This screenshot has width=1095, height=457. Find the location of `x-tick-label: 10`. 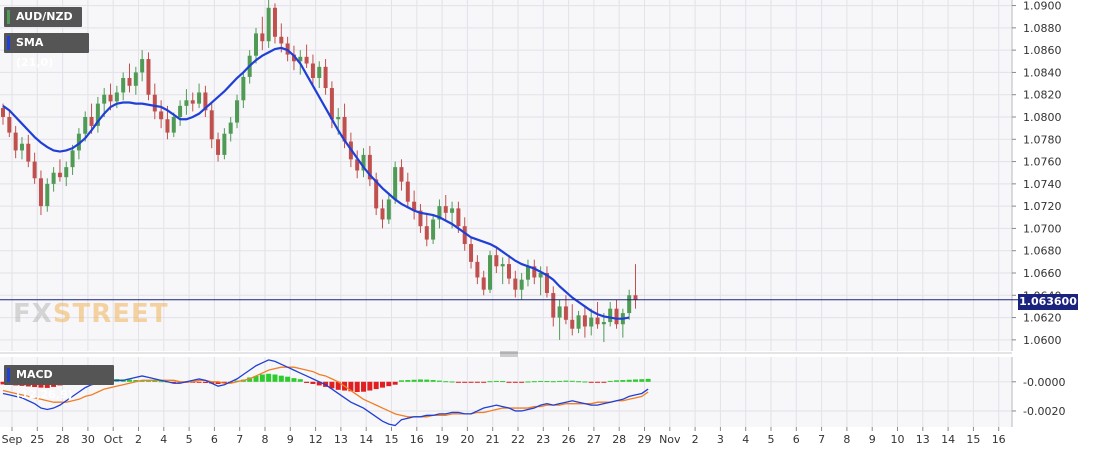

x-tick-label: 10 is located at coordinates (898, 439).